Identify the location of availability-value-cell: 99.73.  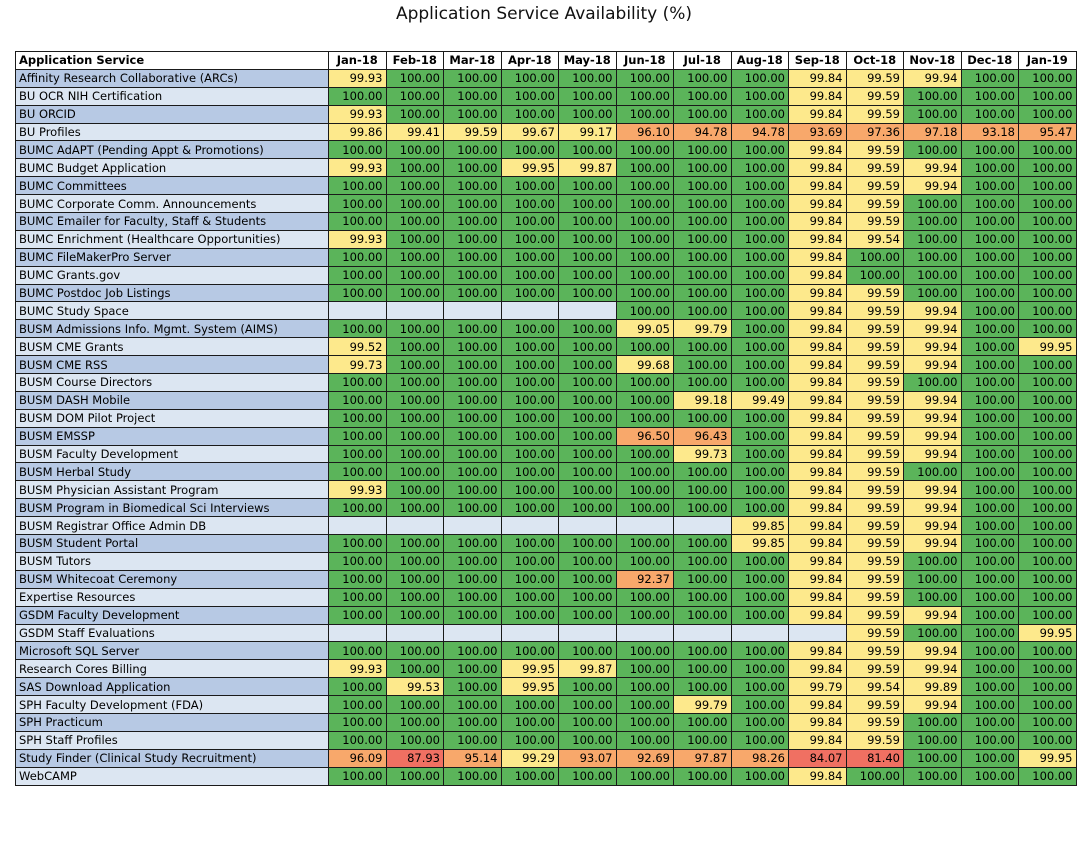
(702, 454).